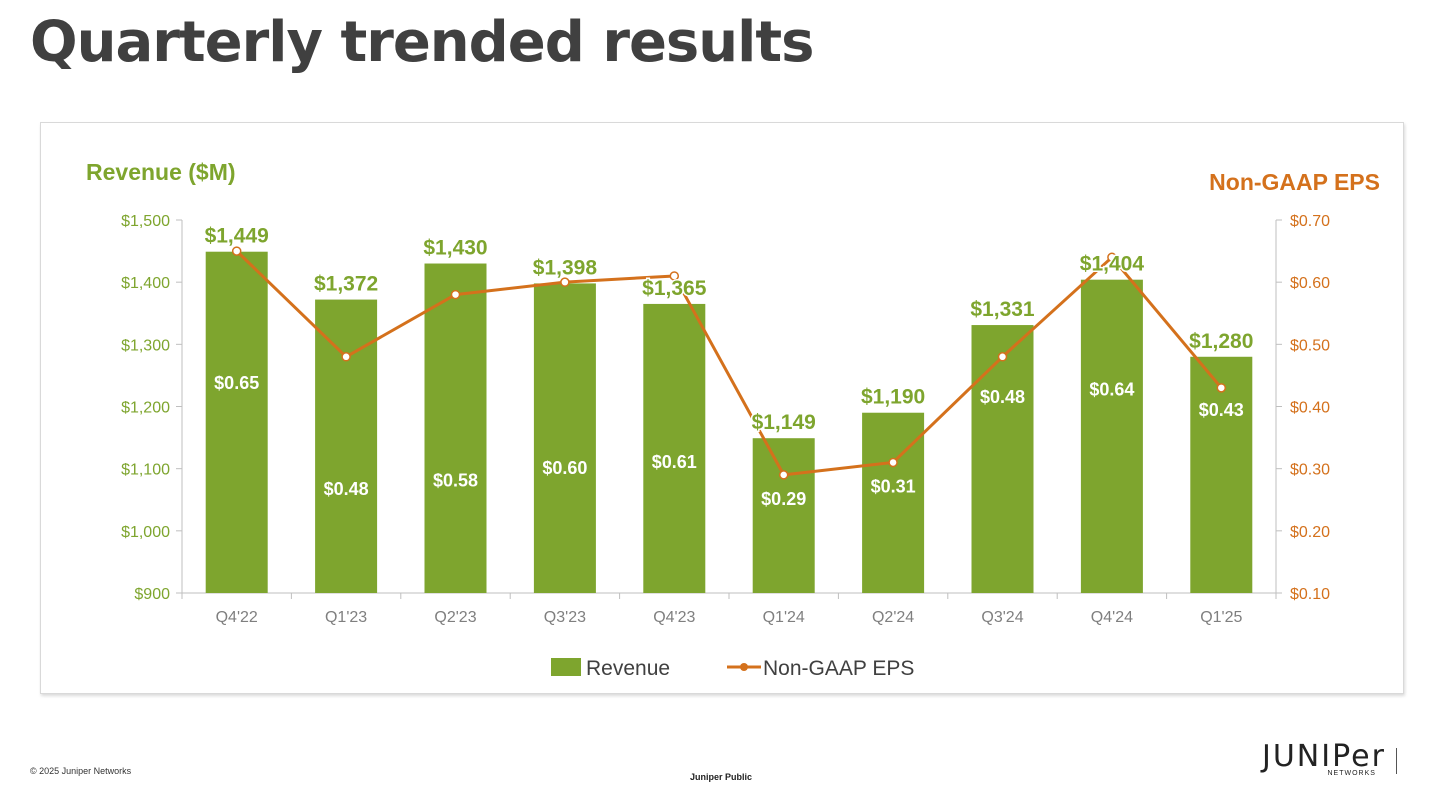 Image resolution: width=1432 pixels, height=786 pixels. What do you see at coordinates (1310, 470) in the screenshot?
I see `y-right-tick-label: $0.30` at bounding box center [1310, 470].